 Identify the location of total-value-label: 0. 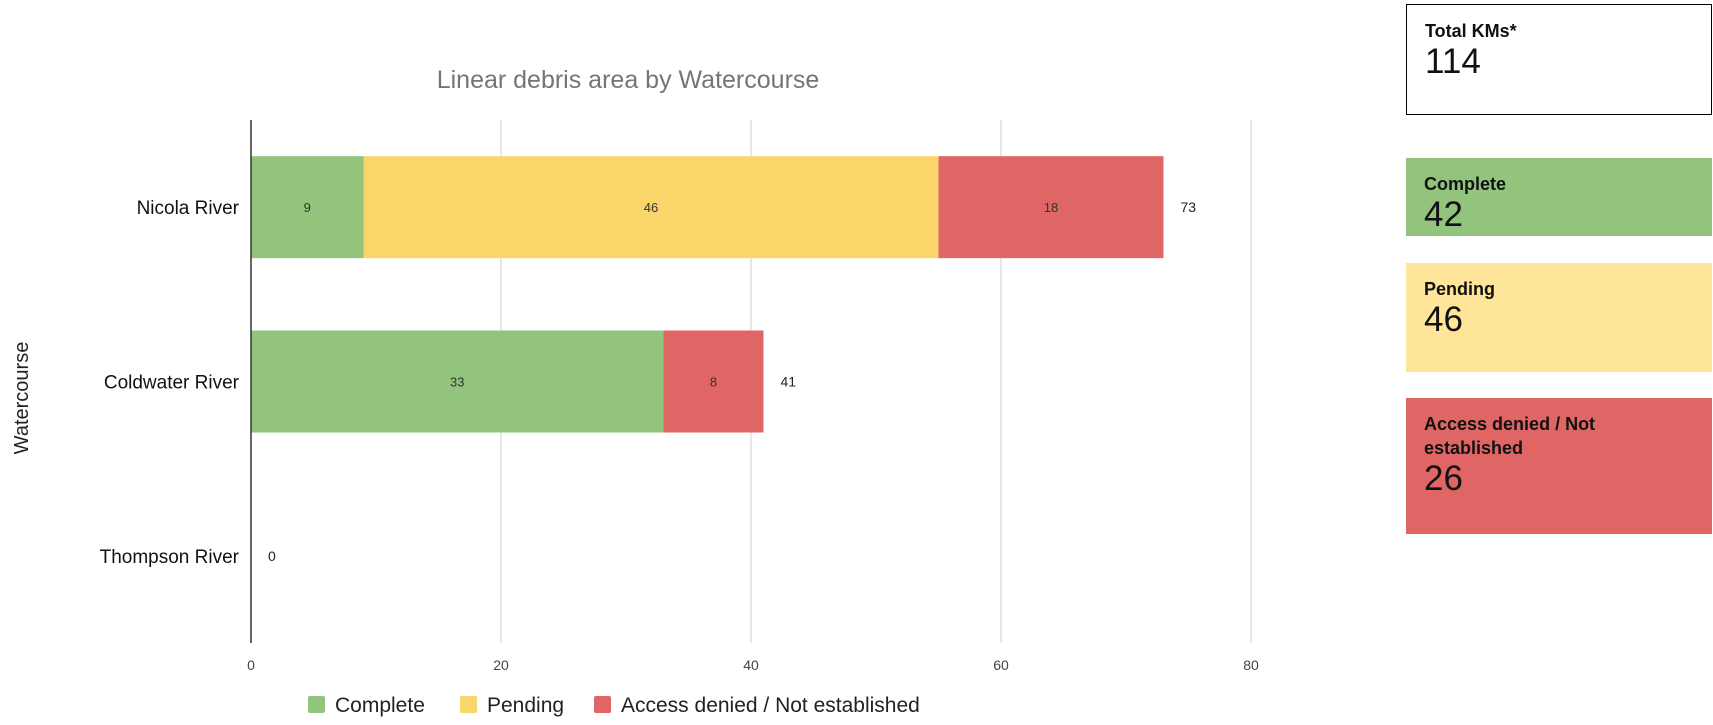
(272, 556).